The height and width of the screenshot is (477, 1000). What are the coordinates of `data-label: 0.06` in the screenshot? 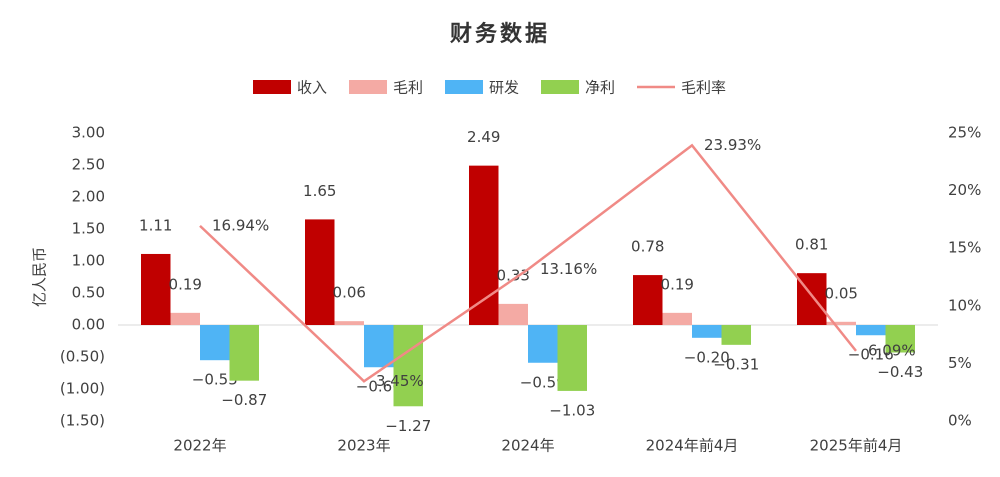 It's located at (349, 293).